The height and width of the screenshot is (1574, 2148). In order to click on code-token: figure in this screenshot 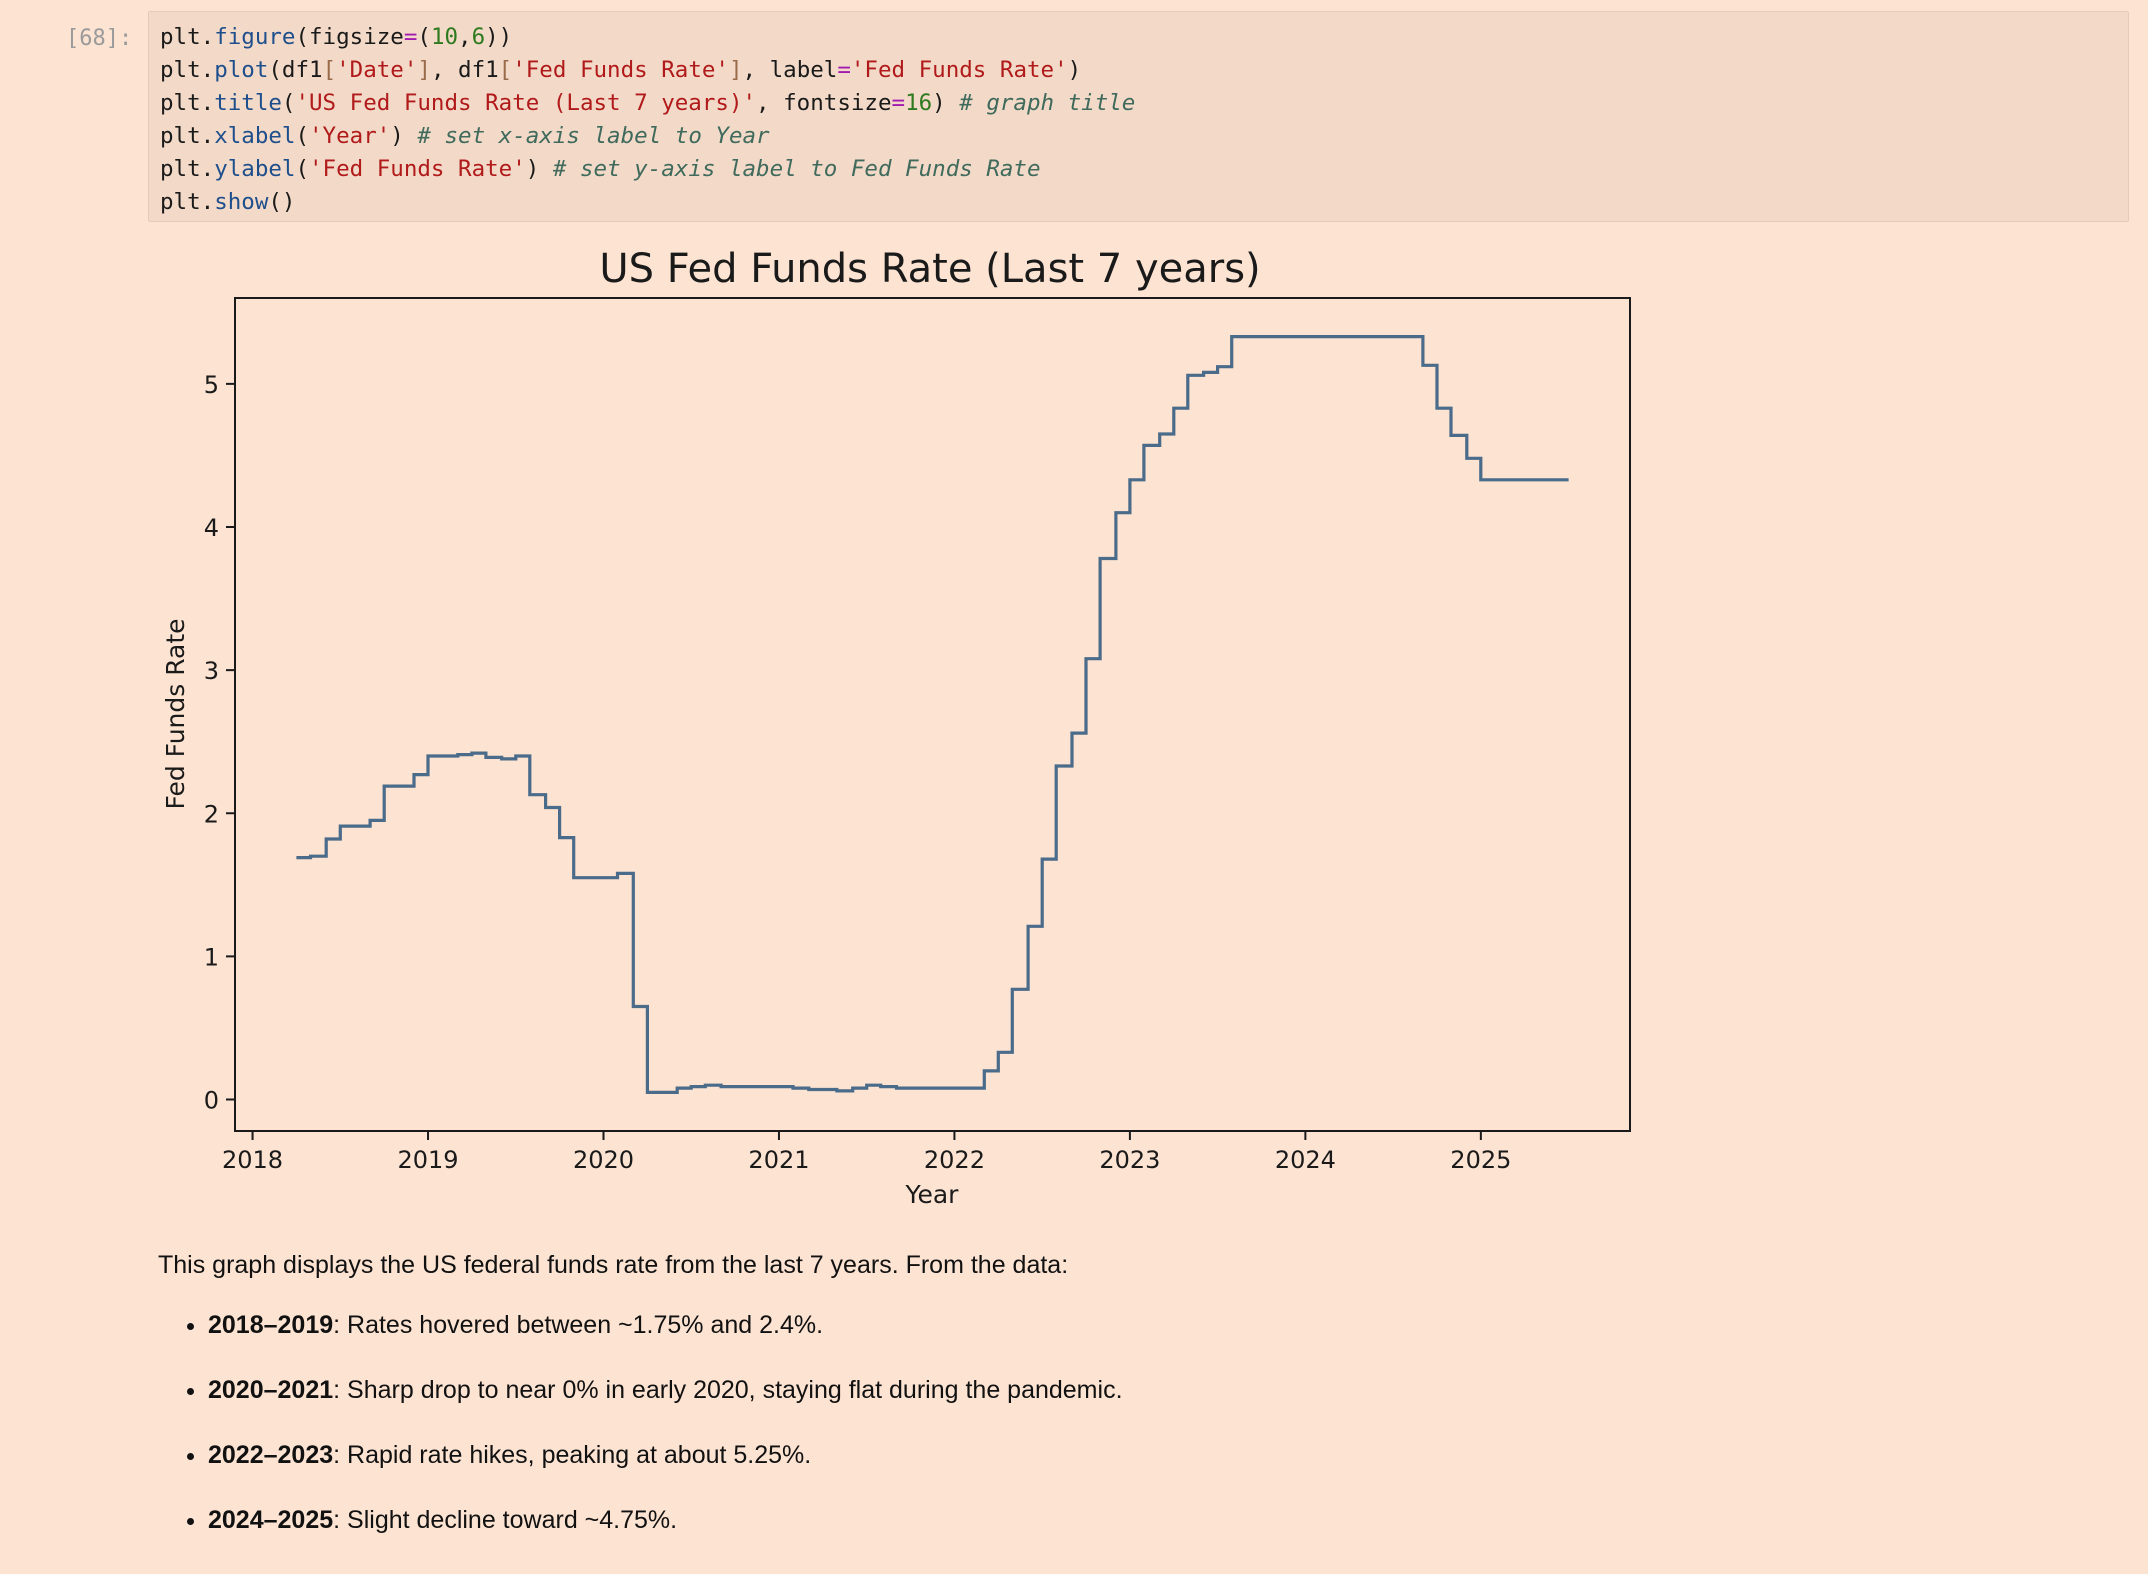, I will do `click(255, 37)`.